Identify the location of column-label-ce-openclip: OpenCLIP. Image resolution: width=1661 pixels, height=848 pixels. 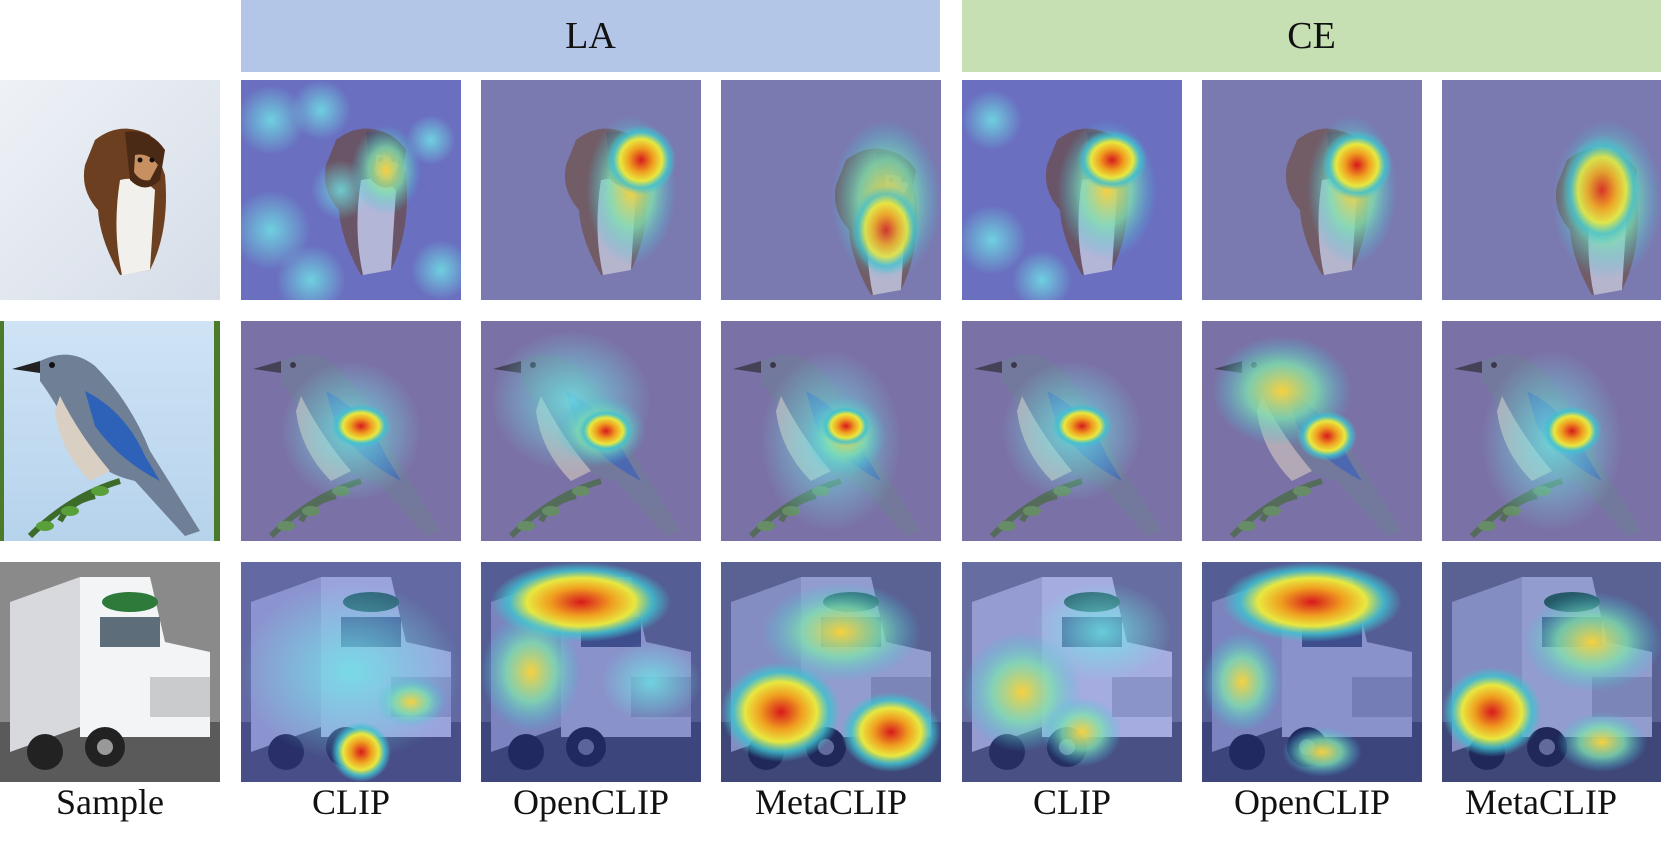
(1312, 802).